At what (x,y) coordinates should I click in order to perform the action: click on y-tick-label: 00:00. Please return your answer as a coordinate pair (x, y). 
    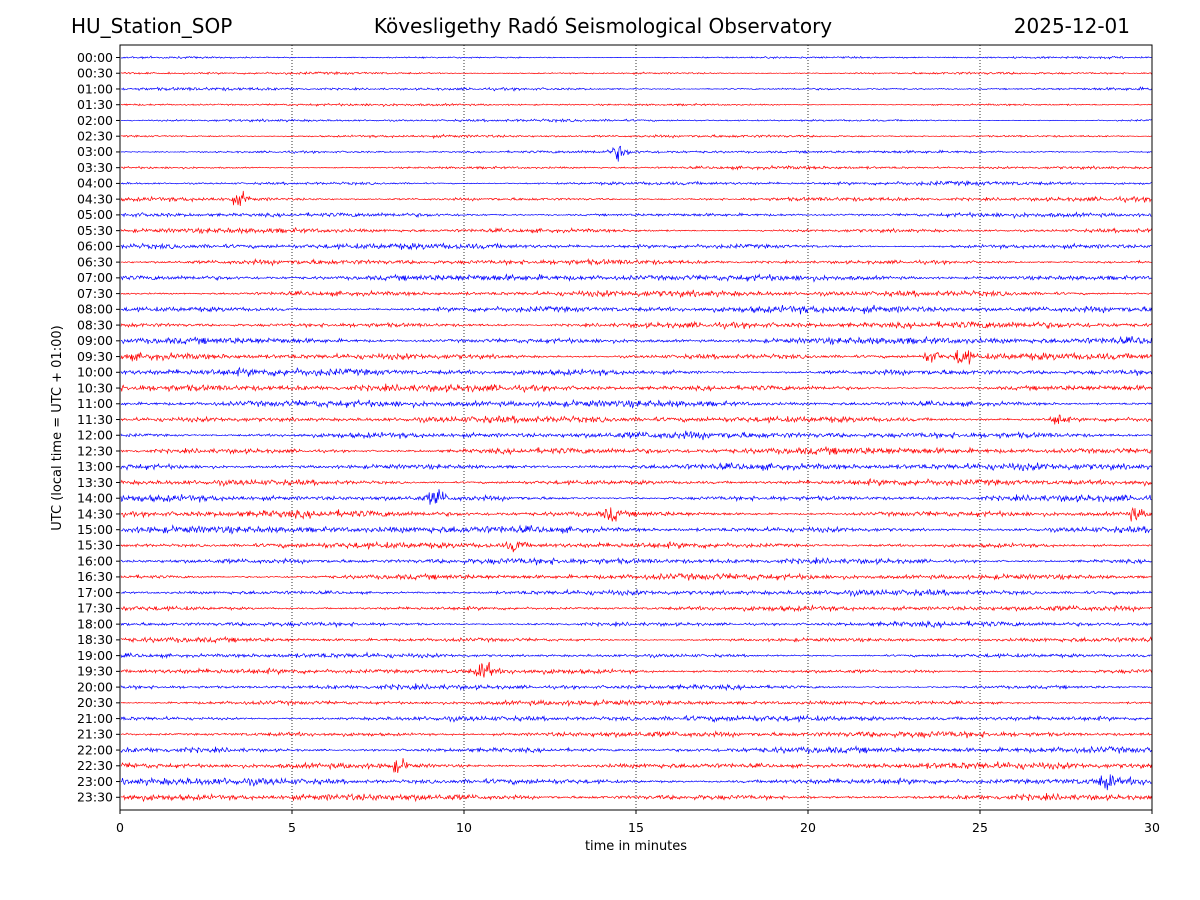
    Looking at the image, I should click on (95, 57).